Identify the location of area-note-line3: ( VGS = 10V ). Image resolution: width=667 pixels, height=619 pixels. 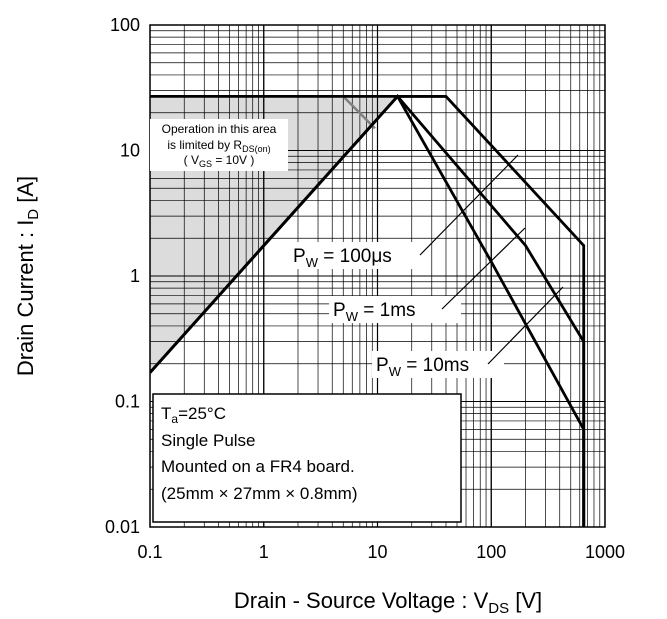
(219, 161).